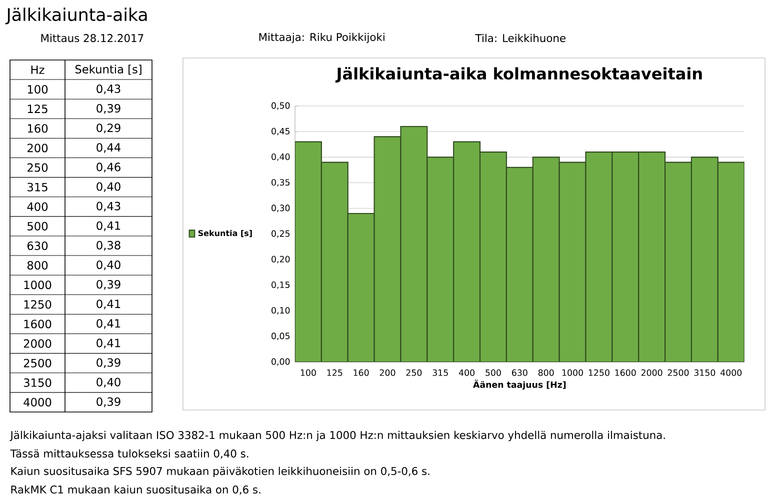  What do you see at coordinates (38, 324) in the screenshot?
I see `category-label: 1600` at bounding box center [38, 324].